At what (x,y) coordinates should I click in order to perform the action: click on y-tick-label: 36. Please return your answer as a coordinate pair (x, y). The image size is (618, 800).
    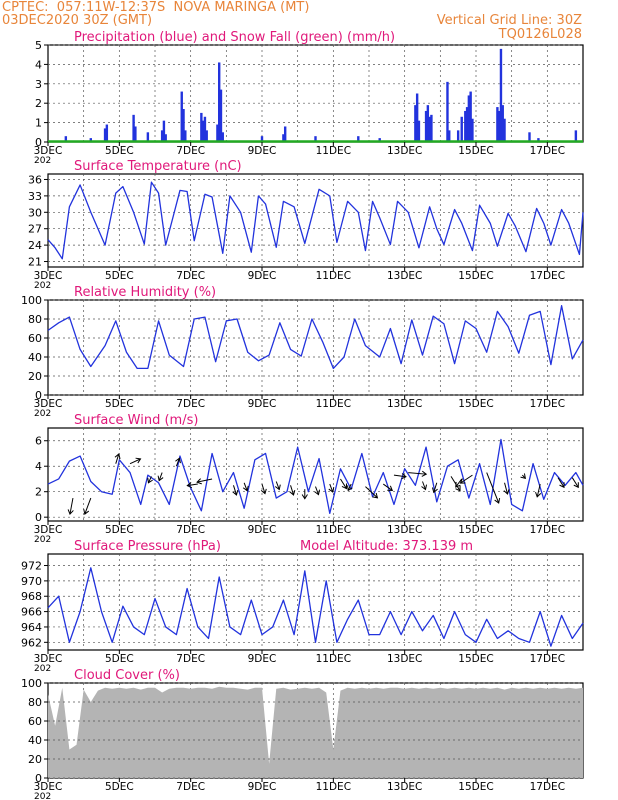
    Looking at the image, I should click on (35, 179).